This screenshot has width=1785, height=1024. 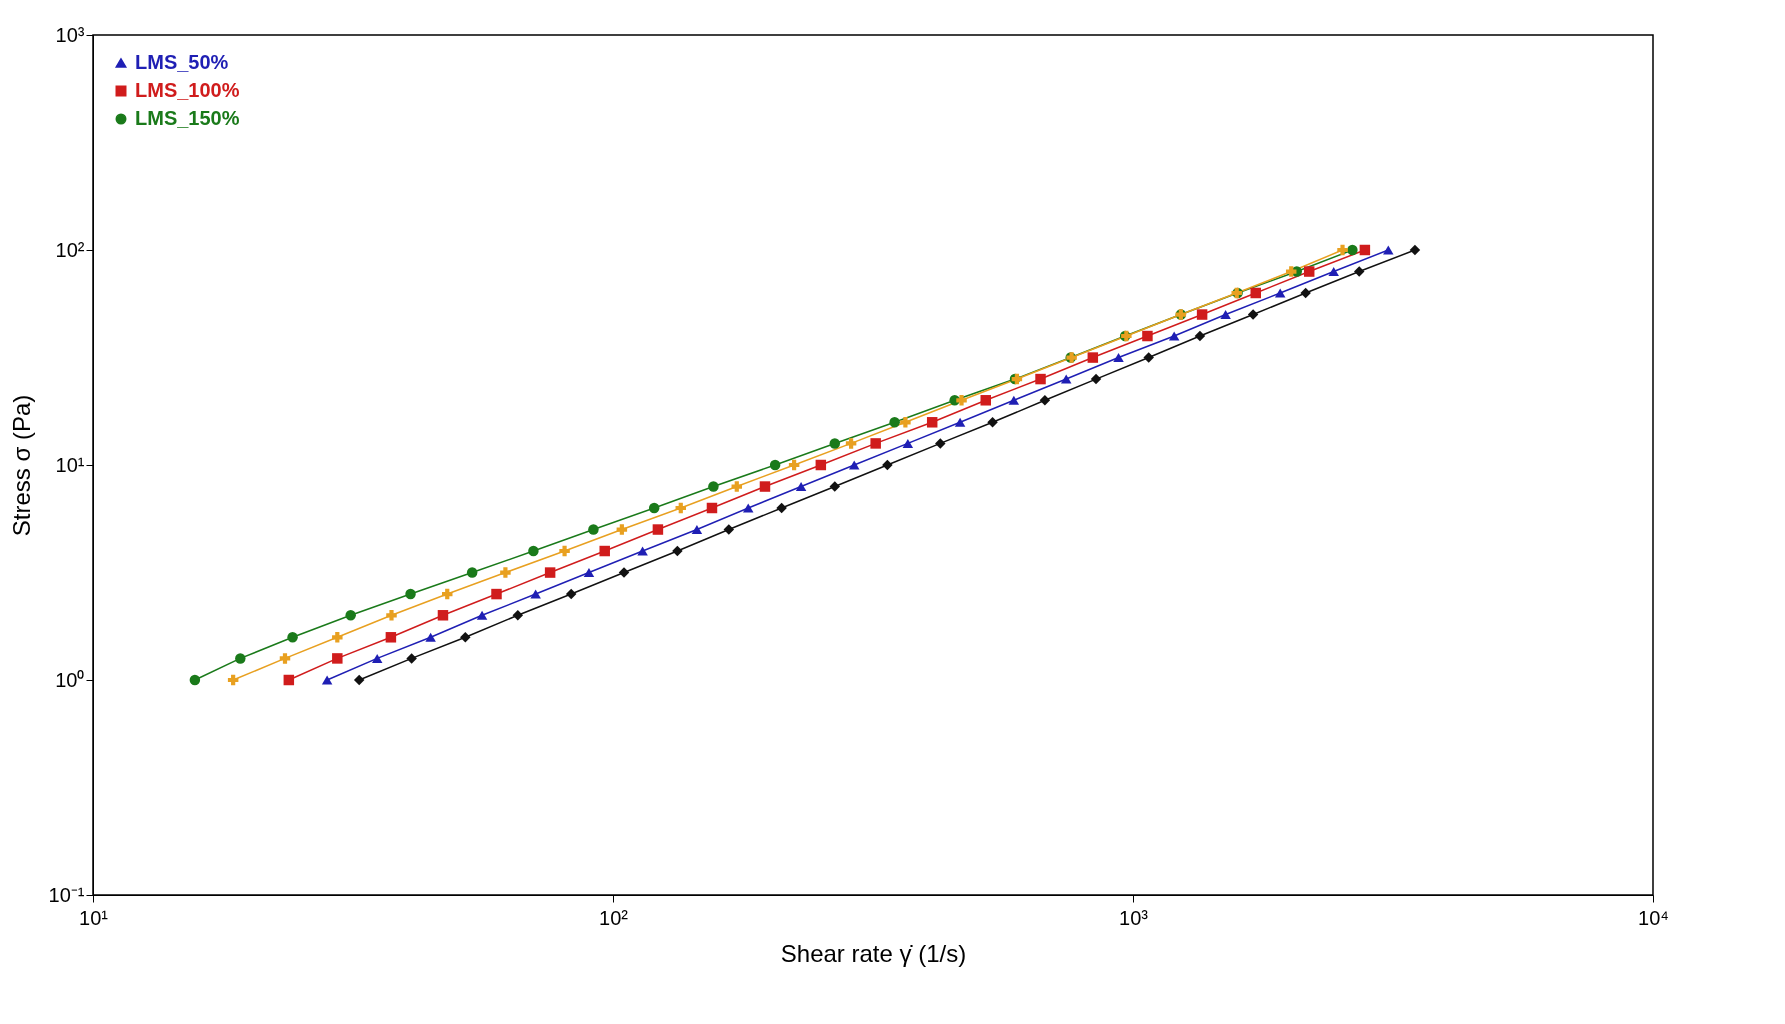 What do you see at coordinates (66, 894) in the screenshot?
I see `y-tick-label: 10⁻¹` at bounding box center [66, 894].